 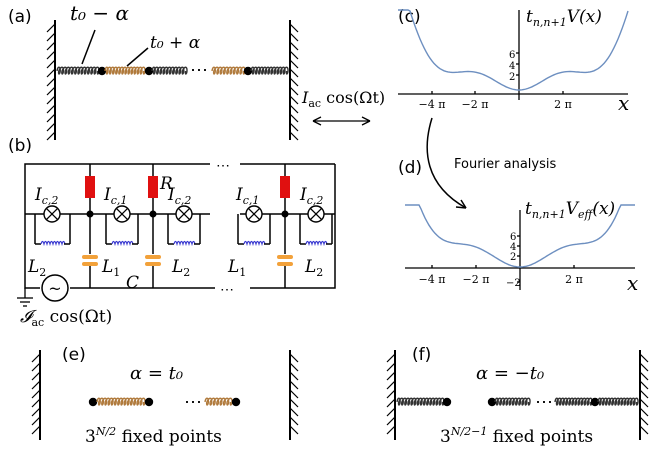 I want to click on source-symbol: ~, so click(x=54, y=288).